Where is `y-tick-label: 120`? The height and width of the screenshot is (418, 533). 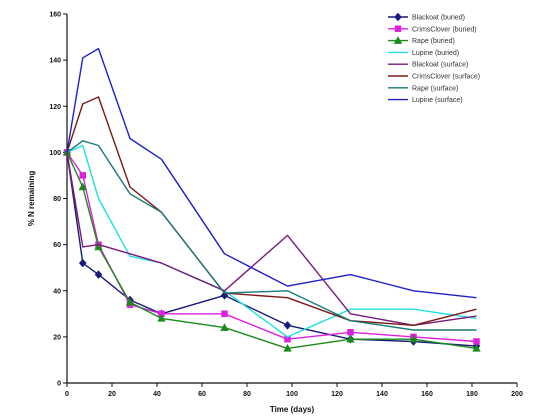 y-tick-label: 120 is located at coordinates (55, 107).